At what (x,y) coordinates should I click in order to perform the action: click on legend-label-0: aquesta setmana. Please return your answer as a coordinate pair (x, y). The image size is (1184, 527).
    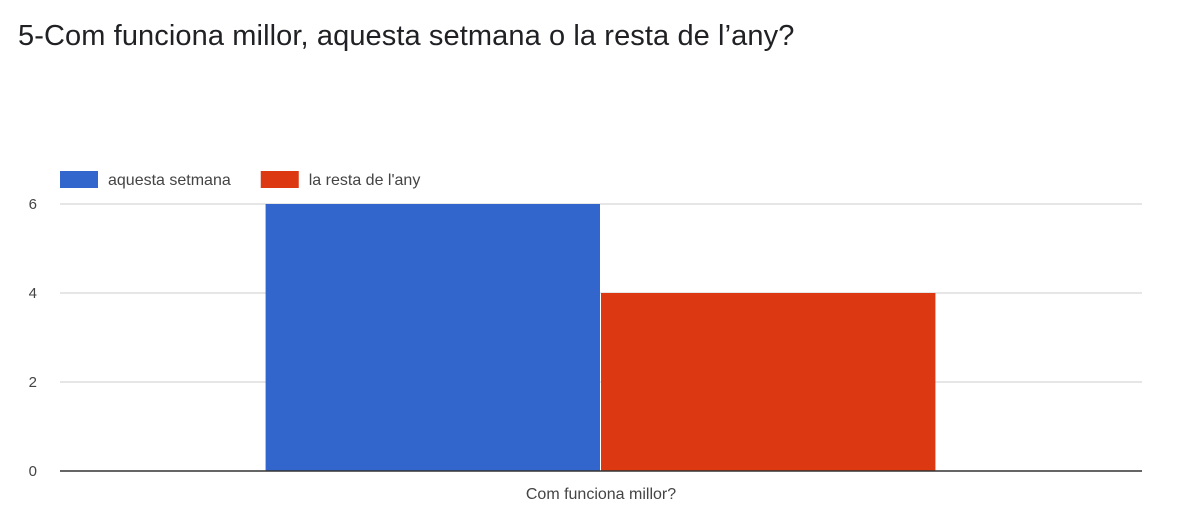
    Looking at the image, I should click on (169, 180).